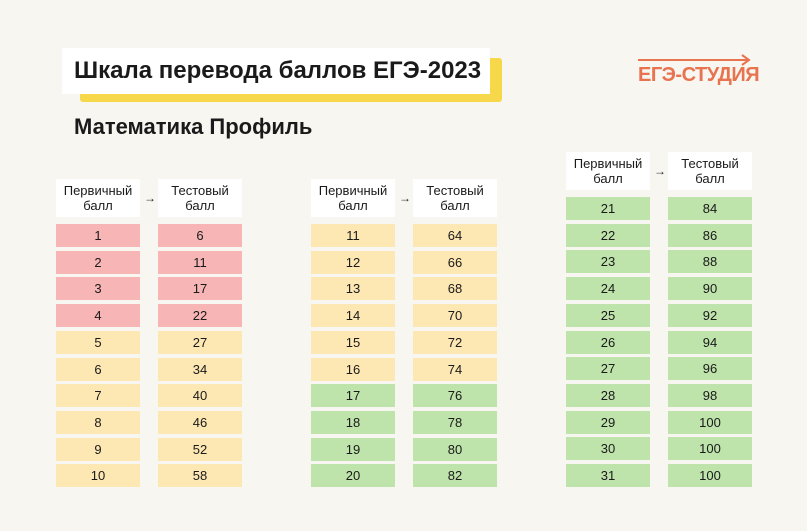  What do you see at coordinates (98, 342) in the screenshot?
I see `primary-score-cell: 5` at bounding box center [98, 342].